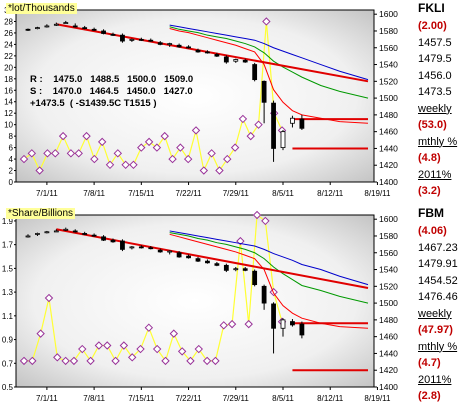 This screenshot has width=467, height=409. What do you see at coordinates (435, 59) in the screenshot?
I see `side-value: 1479.5` at bounding box center [435, 59].